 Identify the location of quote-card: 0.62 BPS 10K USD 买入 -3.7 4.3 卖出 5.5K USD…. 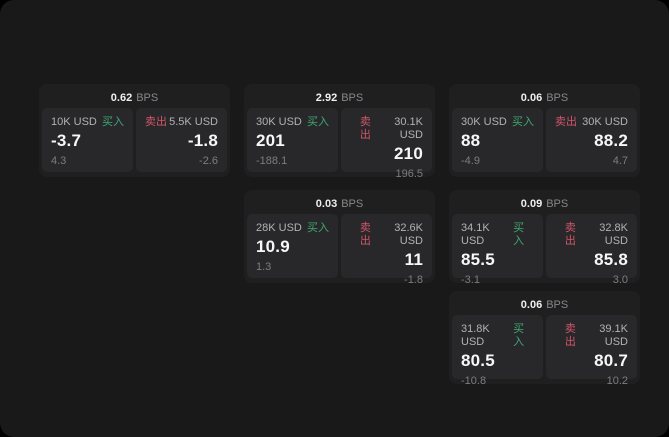
(134, 130).